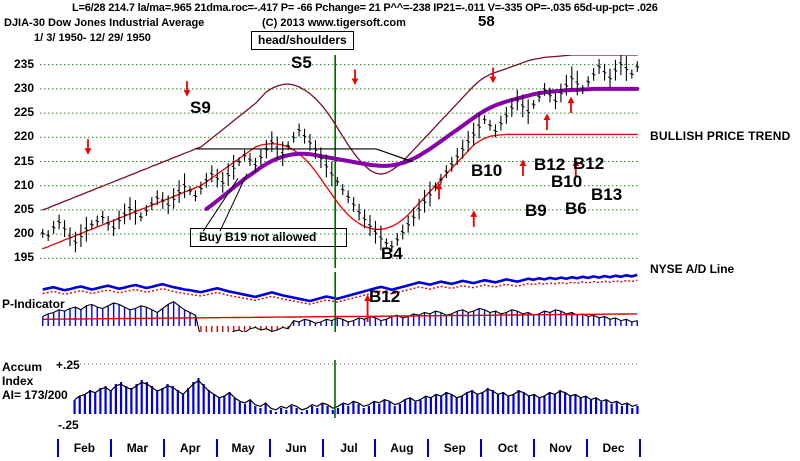  I want to click on signal-label-b12-4: B12, so click(550, 164).